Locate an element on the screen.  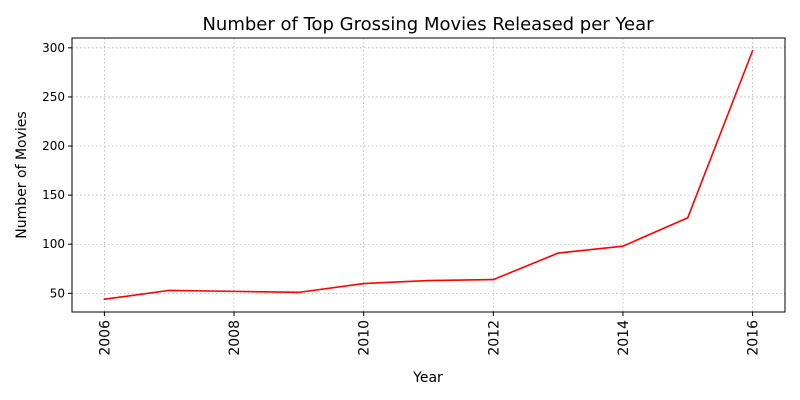
y-axis-ticks: 50 100 150 200 250 300 is located at coordinates (57, 170).